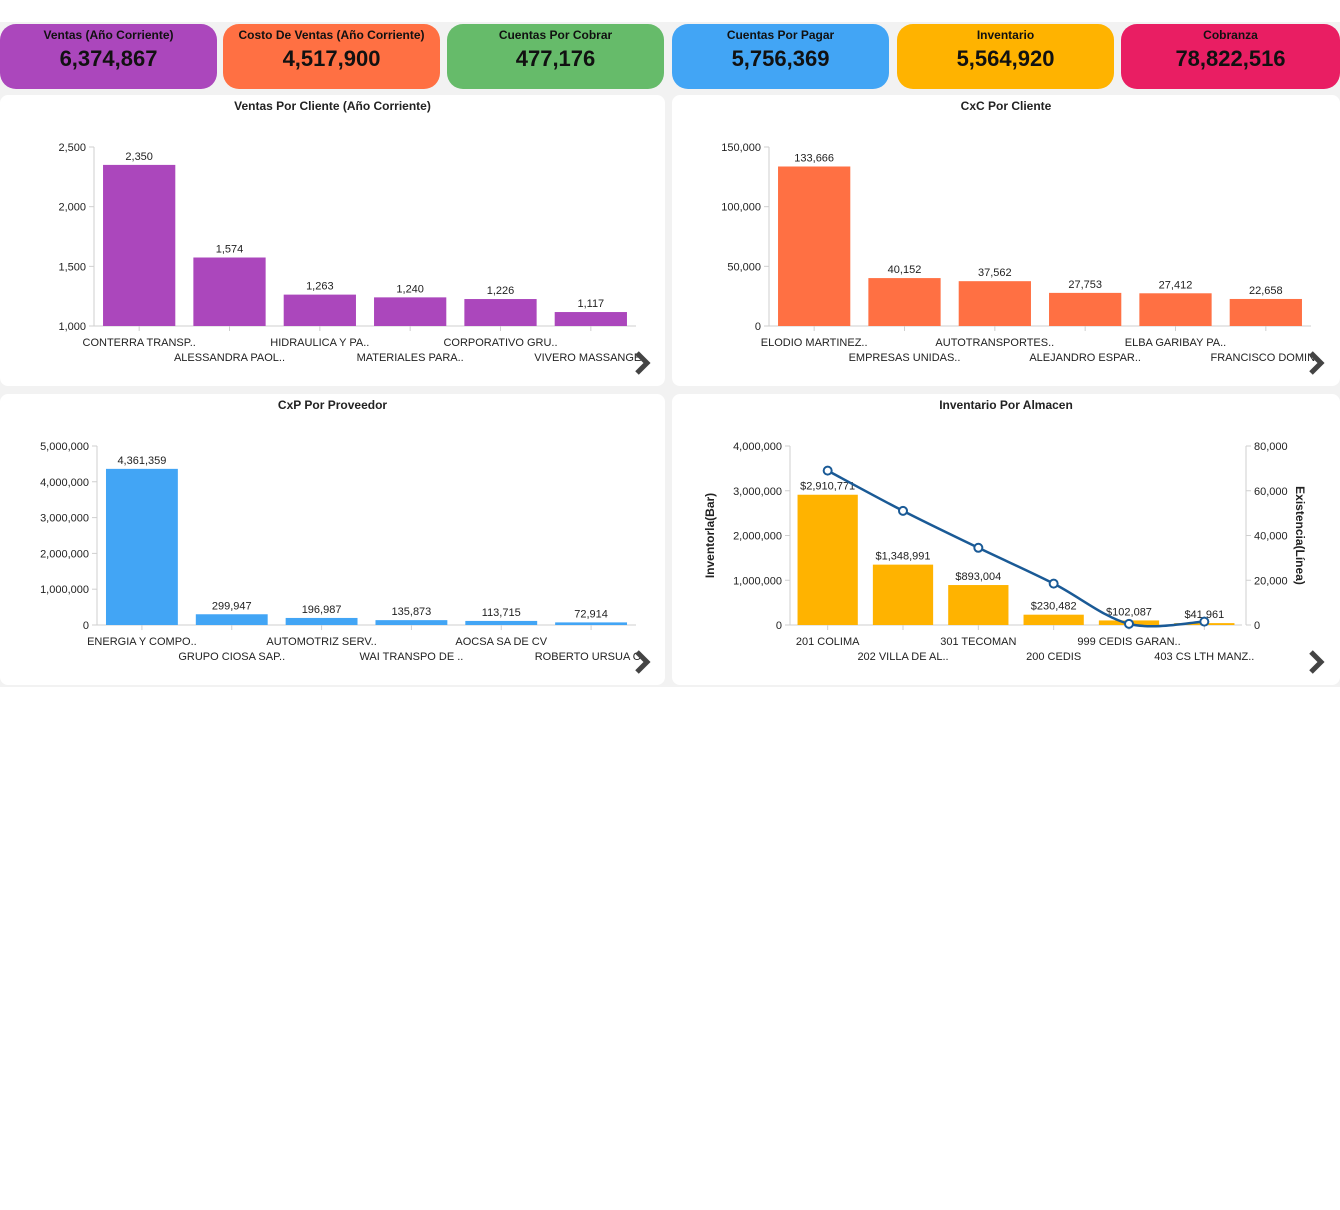 The width and height of the screenshot is (1340, 1210). I want to click on x-tick-label: ALESSANDRA PAOL.., so click(229, 358).